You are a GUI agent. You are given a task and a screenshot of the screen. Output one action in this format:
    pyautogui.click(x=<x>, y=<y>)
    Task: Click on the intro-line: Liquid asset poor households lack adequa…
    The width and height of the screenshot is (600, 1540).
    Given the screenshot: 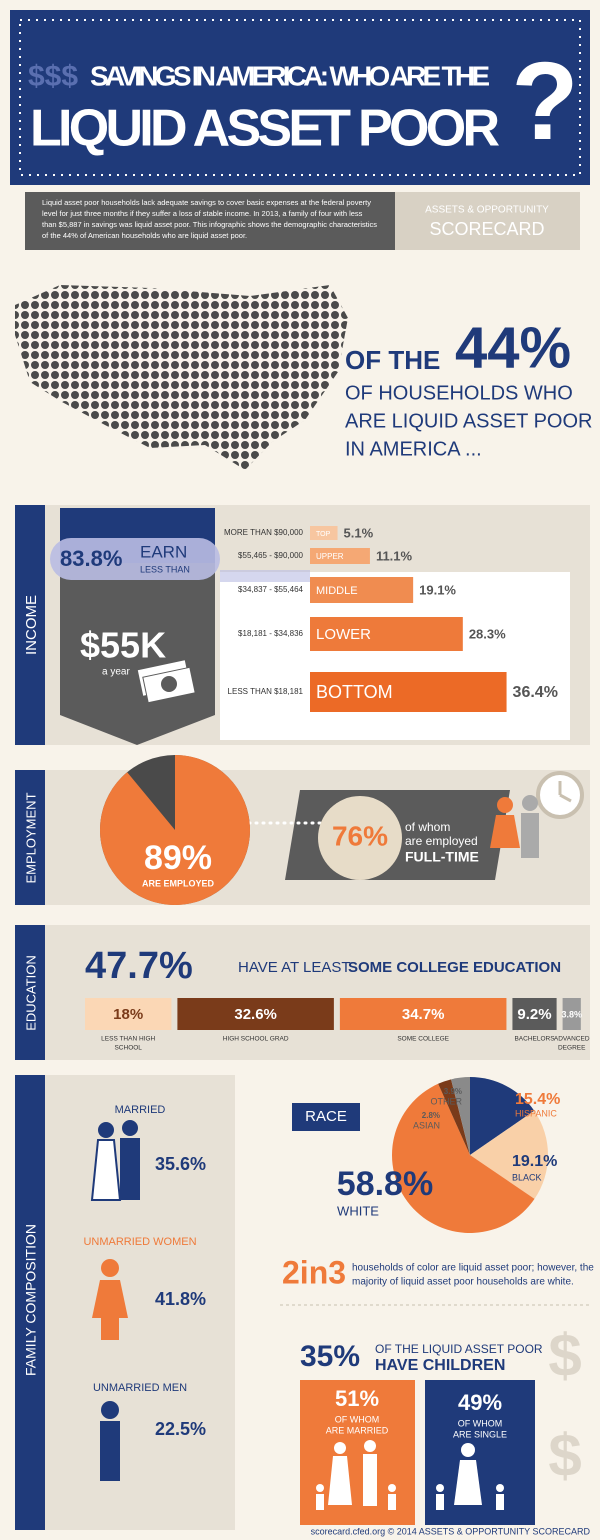 What is the action you would take?
    pyautogui.click(x=206, y=202)
    